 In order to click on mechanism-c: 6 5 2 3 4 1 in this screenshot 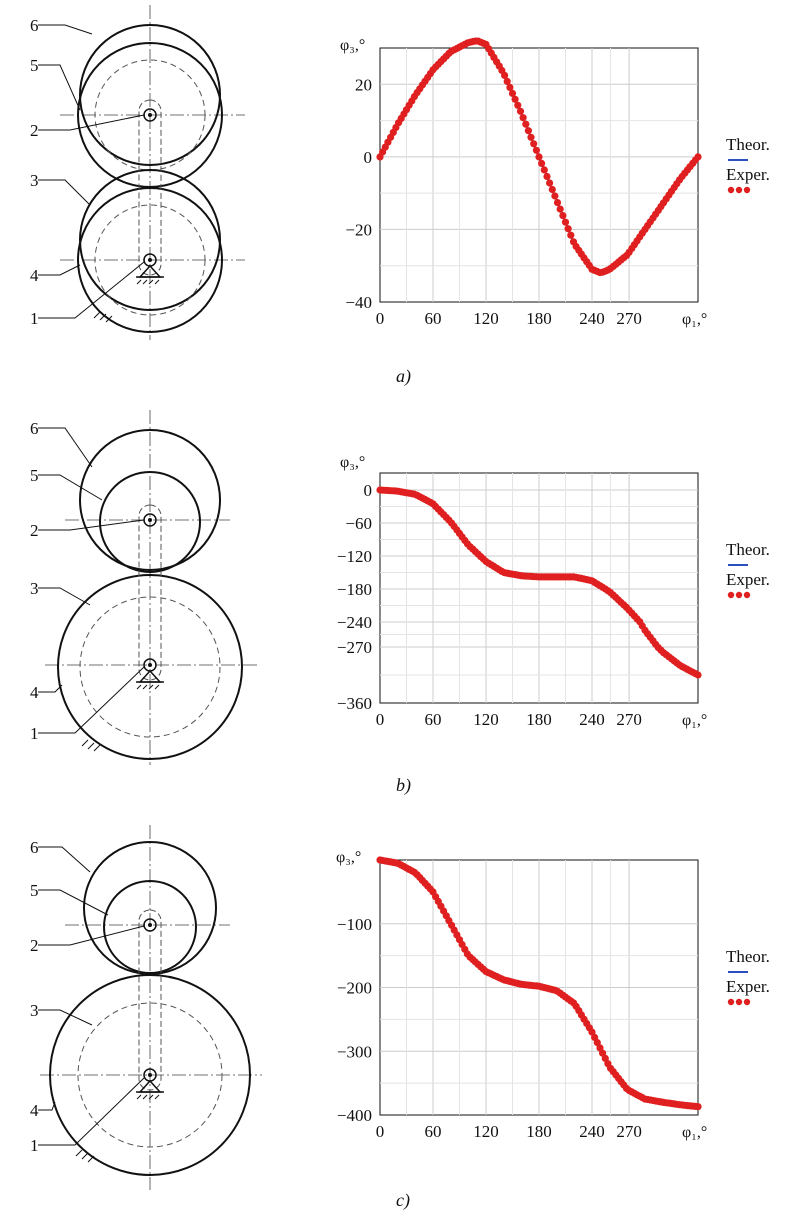, I will do `click(146, 1007)`.